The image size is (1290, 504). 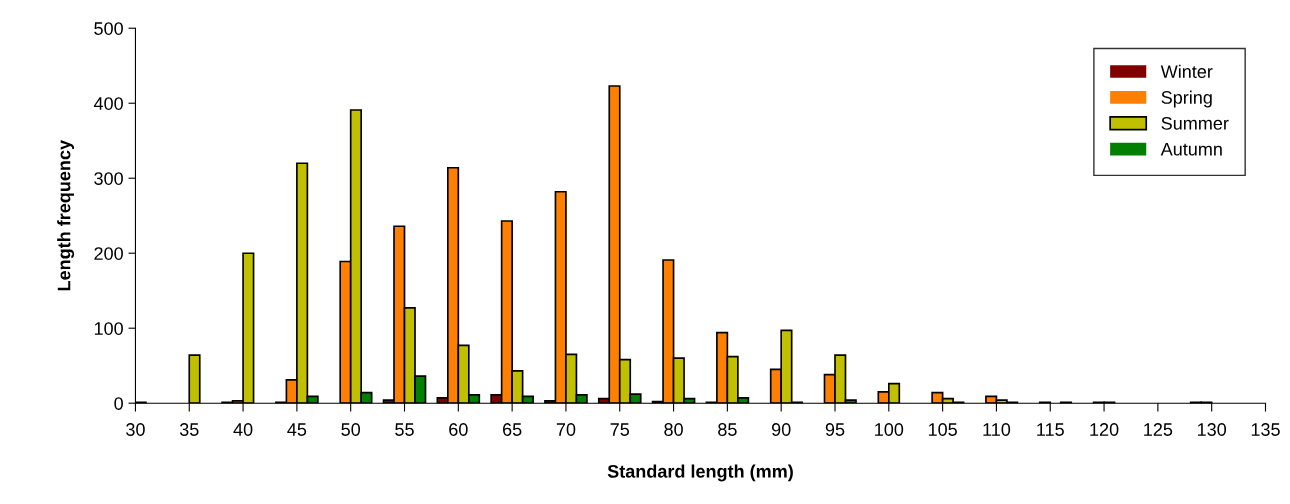 What do you see at coordinates (1212, 429) in the screenshot?
I see `x-tick-label: 130` at bounding box center [1212, 429].